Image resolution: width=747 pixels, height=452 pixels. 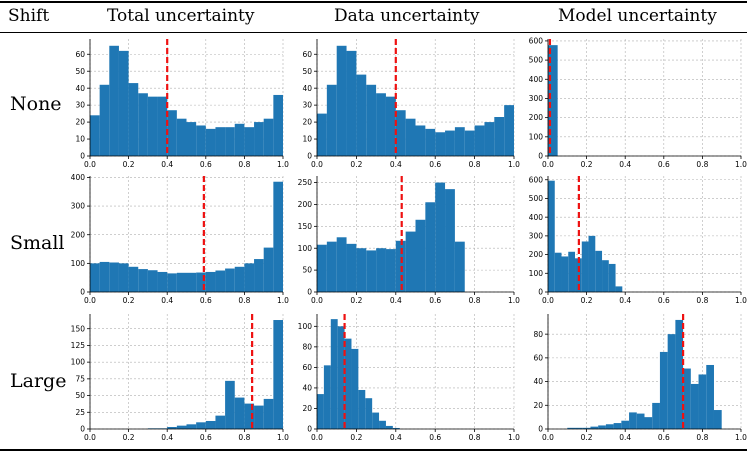 I want to click on y-tick-label: 250, so click(x=305, y=182).